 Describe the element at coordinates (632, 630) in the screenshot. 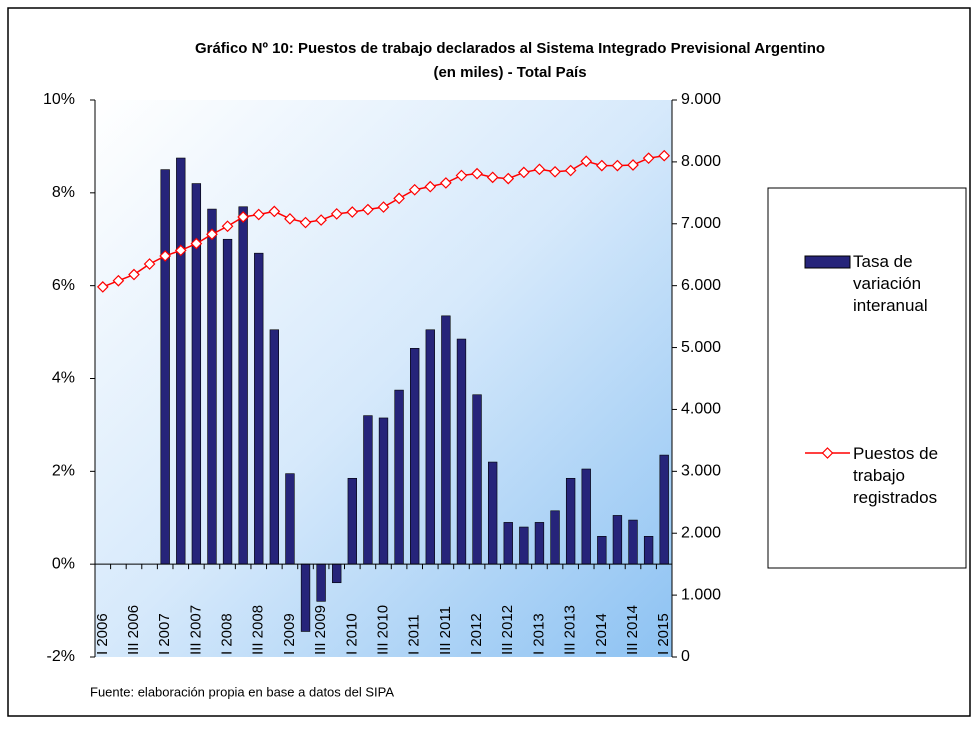

I see `x-tick-label: III 2014` at that location.